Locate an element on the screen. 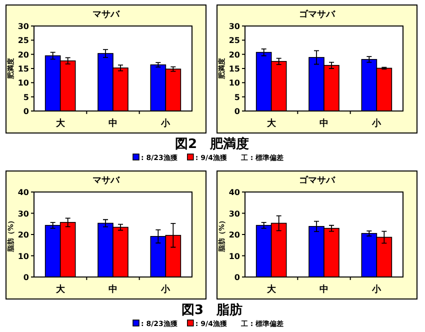 This screenshot has height=332, width=425. caption: 図3 脂肪 is located at coordinates (212, 310).